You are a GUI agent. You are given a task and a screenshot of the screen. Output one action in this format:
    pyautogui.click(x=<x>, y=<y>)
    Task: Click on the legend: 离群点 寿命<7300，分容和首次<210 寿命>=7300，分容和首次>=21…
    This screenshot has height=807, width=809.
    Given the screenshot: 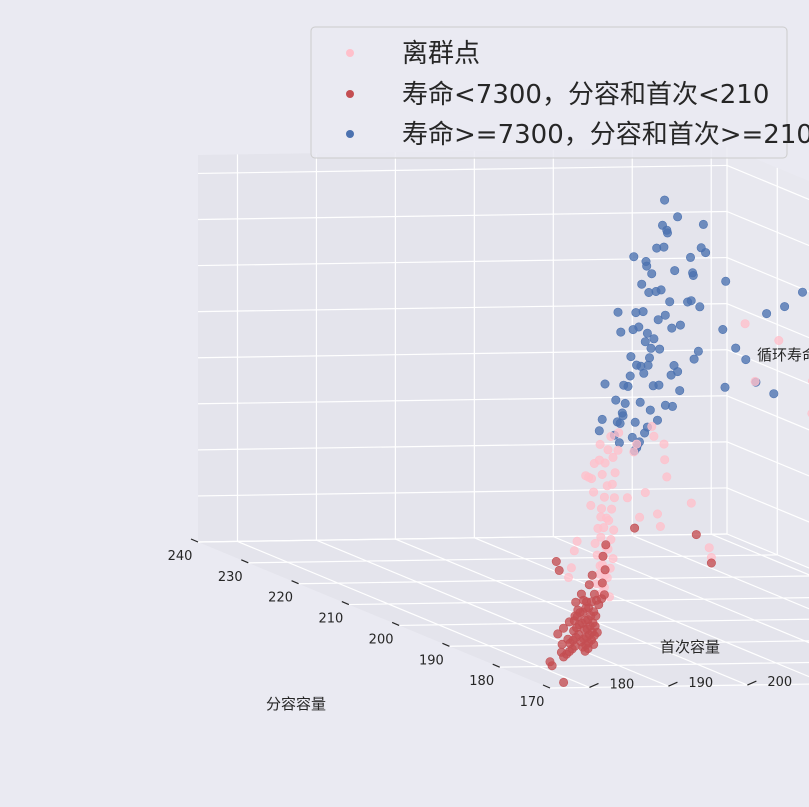 What is the action you would take?
    pyautogui.click(x=559, y=92)
    